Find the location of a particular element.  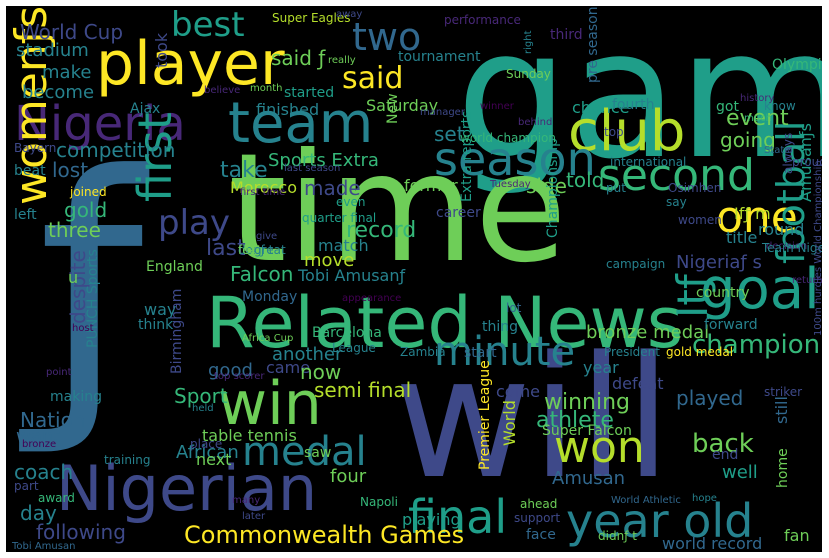

word-women: women is located at coordinates (700, 220).